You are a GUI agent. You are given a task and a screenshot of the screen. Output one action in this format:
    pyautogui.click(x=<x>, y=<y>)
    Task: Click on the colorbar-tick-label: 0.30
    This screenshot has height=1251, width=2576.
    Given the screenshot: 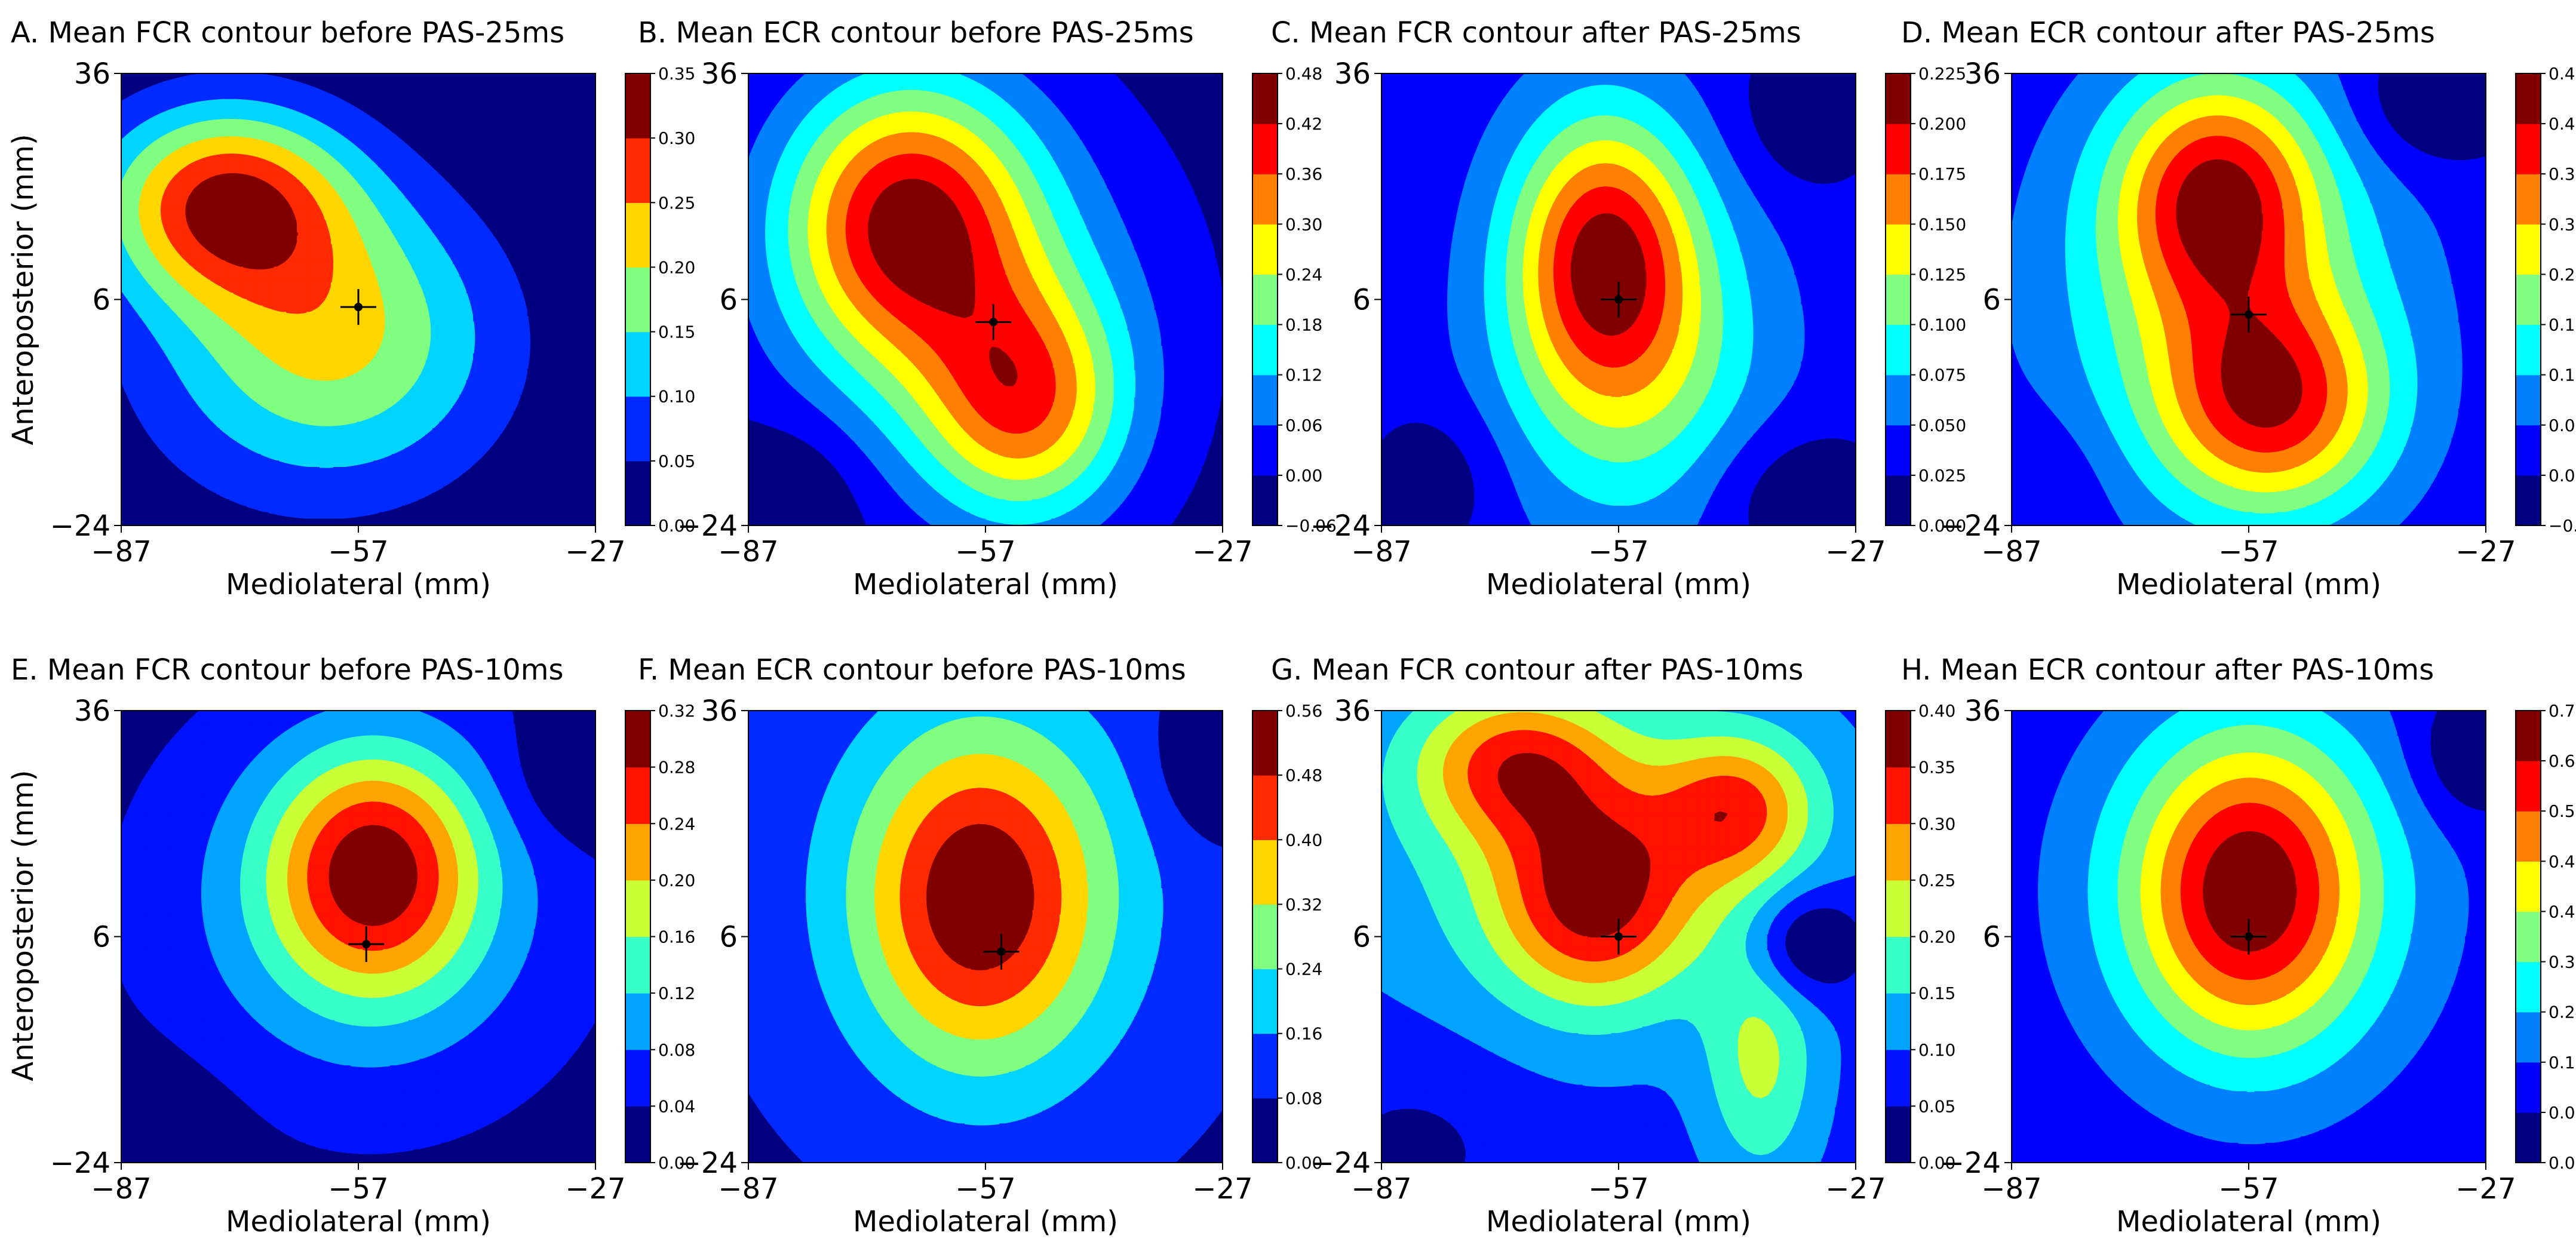 What is the action you would take?
    pyautogui.click(x=1936, y=824)
    